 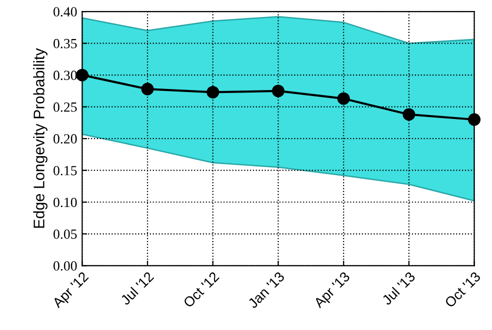 What do you see at coordinates (65, 266) in the screenshot?
I see `y-tick-label: 0.00` at bounding box center [65, 266].